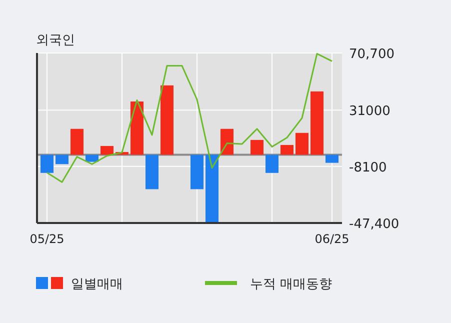 The height and width of the screenshot is (323, 451). I want to click on chart-title: 외국인, so click(55, 40).